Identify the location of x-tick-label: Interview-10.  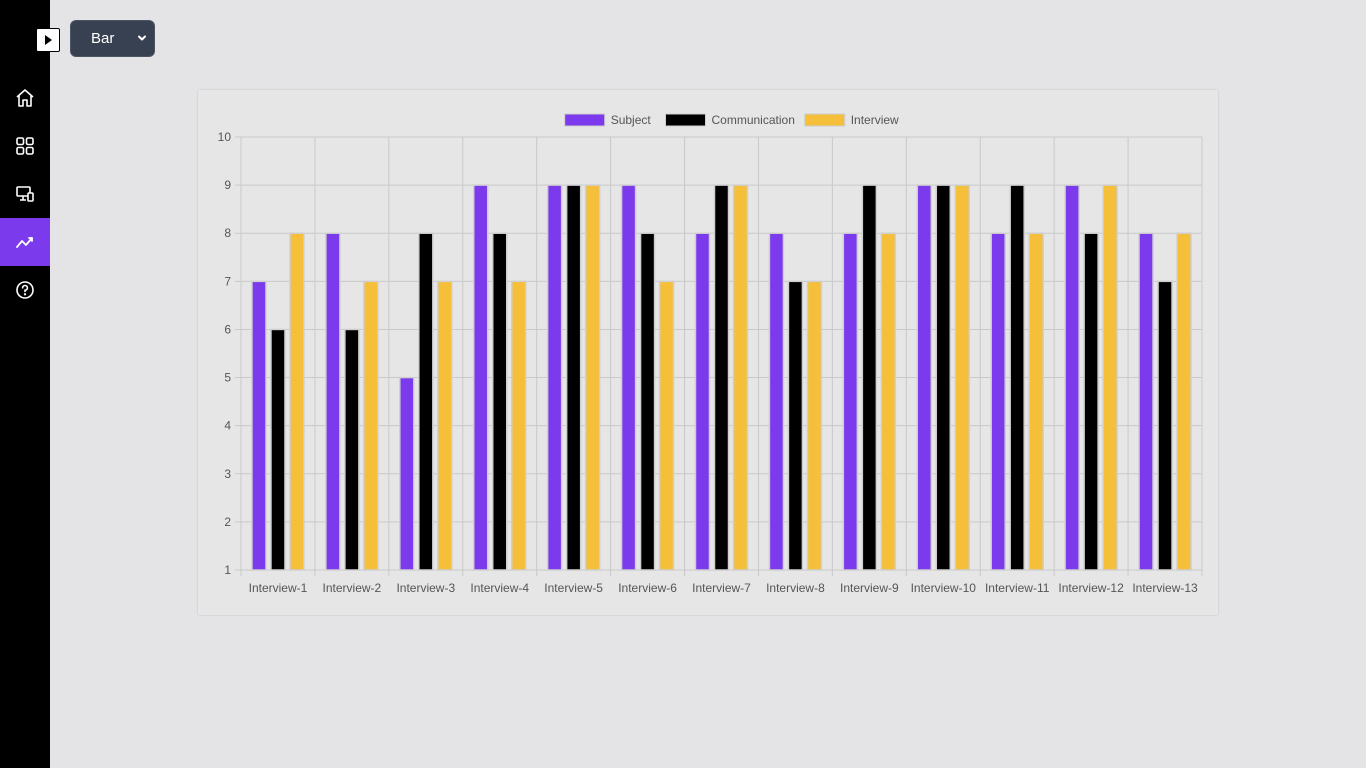
(944, 588).